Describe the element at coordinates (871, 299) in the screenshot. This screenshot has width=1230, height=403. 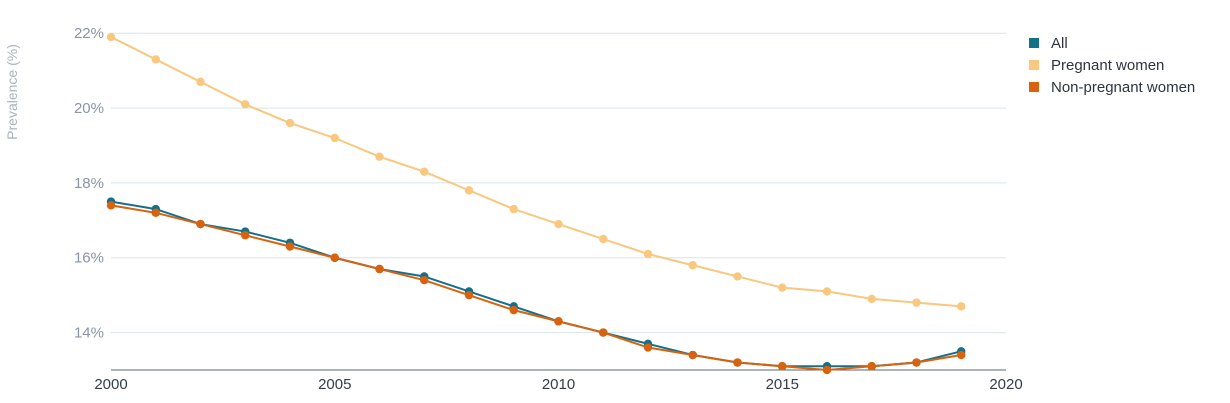
I see `point-pregnant-women-2017` at that location.